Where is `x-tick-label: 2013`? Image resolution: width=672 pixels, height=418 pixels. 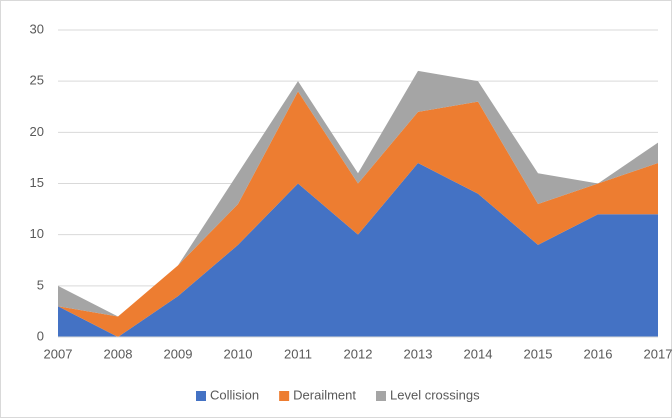 x-tick-label: 2013 is located at coordinates (418, 353).